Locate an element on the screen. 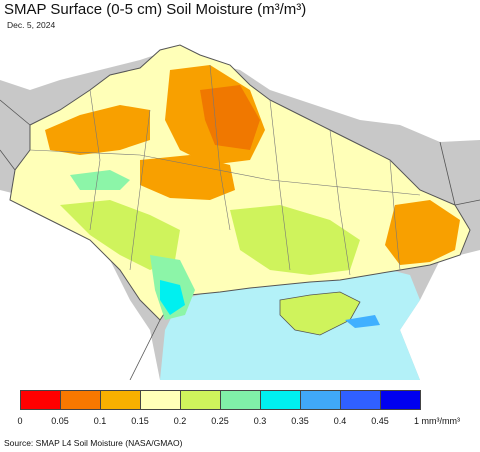  southwestern-land is located at coordinates (80, 285).